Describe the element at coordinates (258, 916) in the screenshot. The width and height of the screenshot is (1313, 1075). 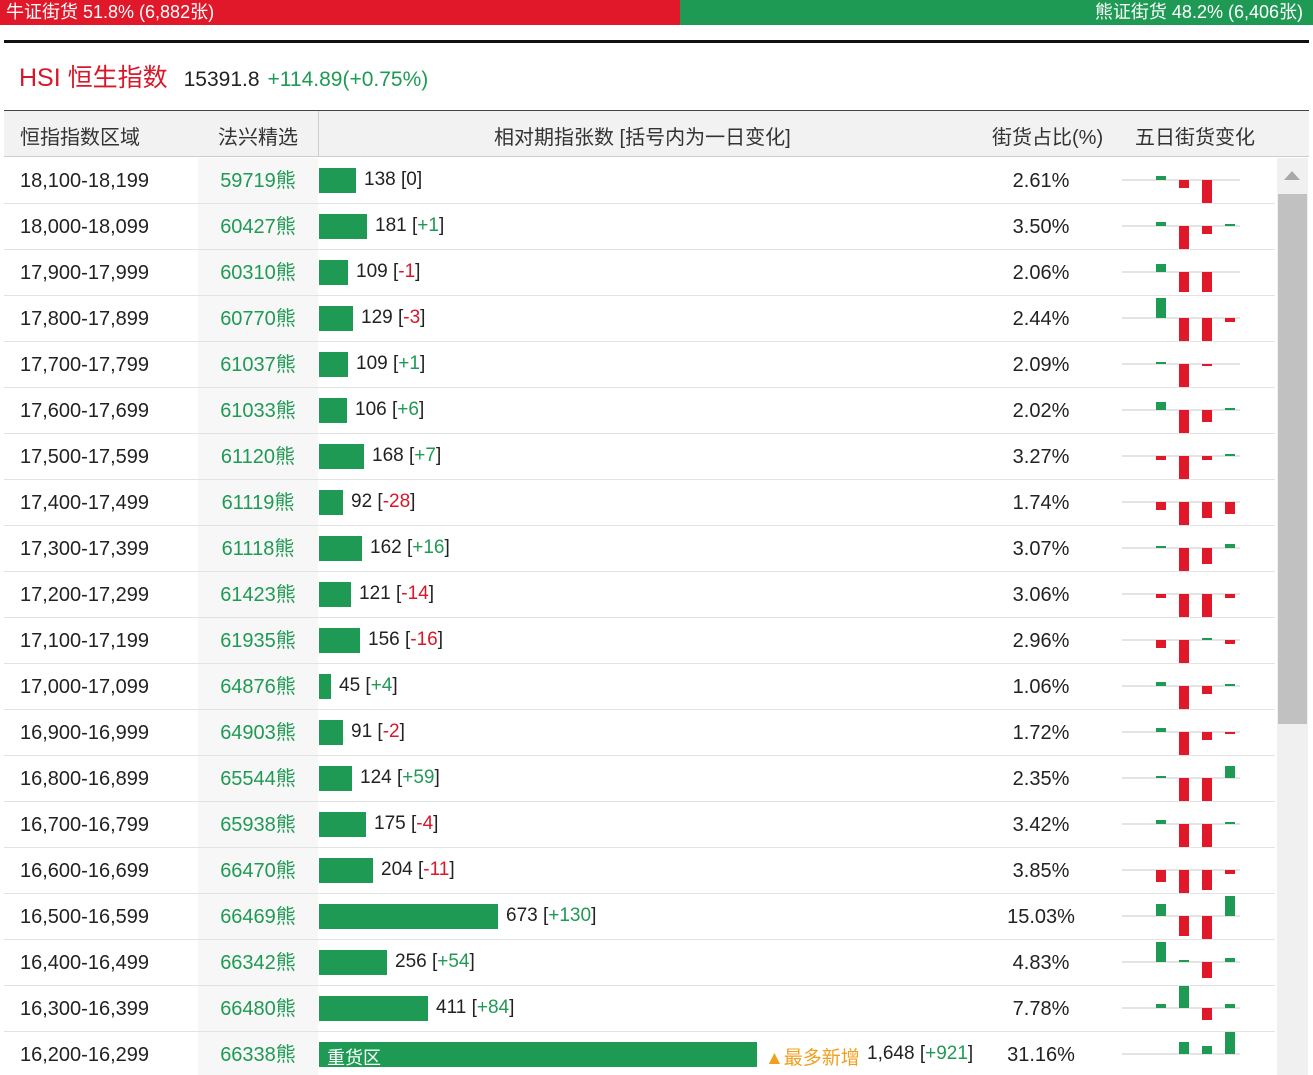
I see `warrant-code-link: 66469熊` at that location.